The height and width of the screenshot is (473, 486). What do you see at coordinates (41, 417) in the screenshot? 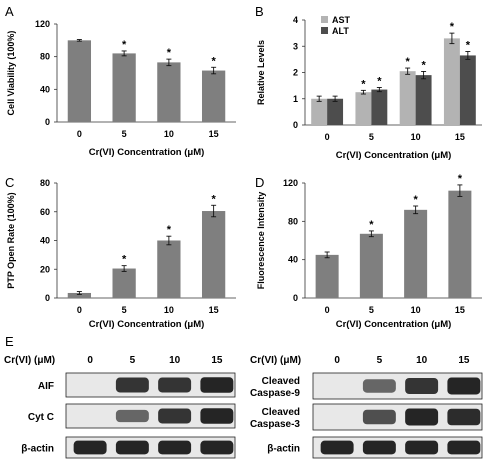
I see `blot-row-label: Cyt C` at bounding box center [41, 417].